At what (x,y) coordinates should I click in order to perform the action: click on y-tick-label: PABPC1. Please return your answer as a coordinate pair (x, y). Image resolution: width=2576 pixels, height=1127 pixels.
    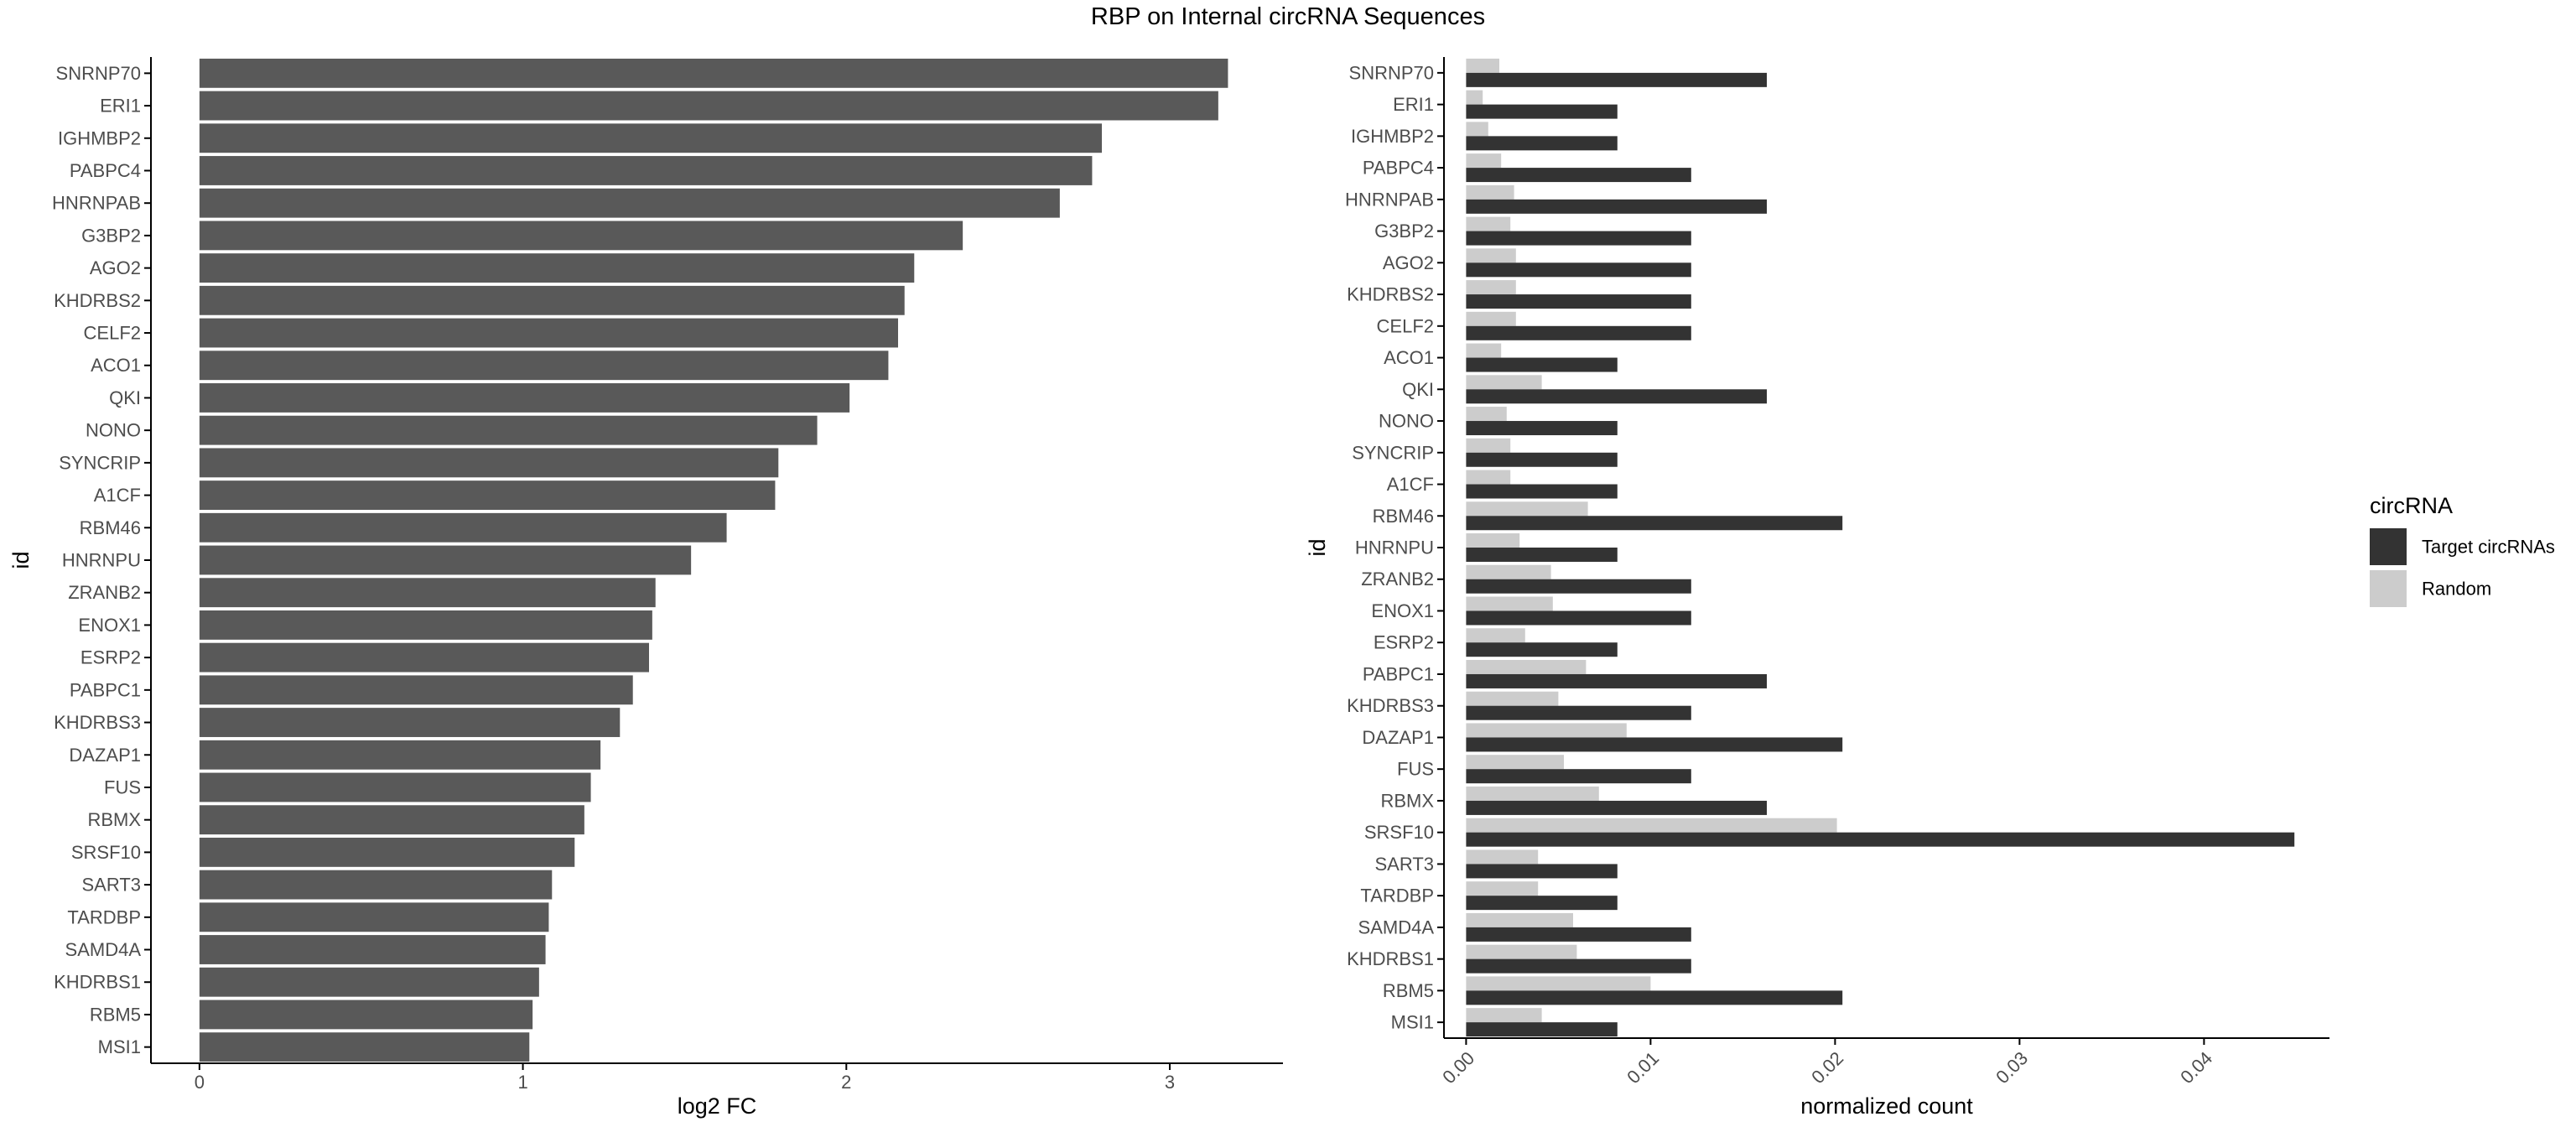
    Looking at the image, I should click on (105, 689).